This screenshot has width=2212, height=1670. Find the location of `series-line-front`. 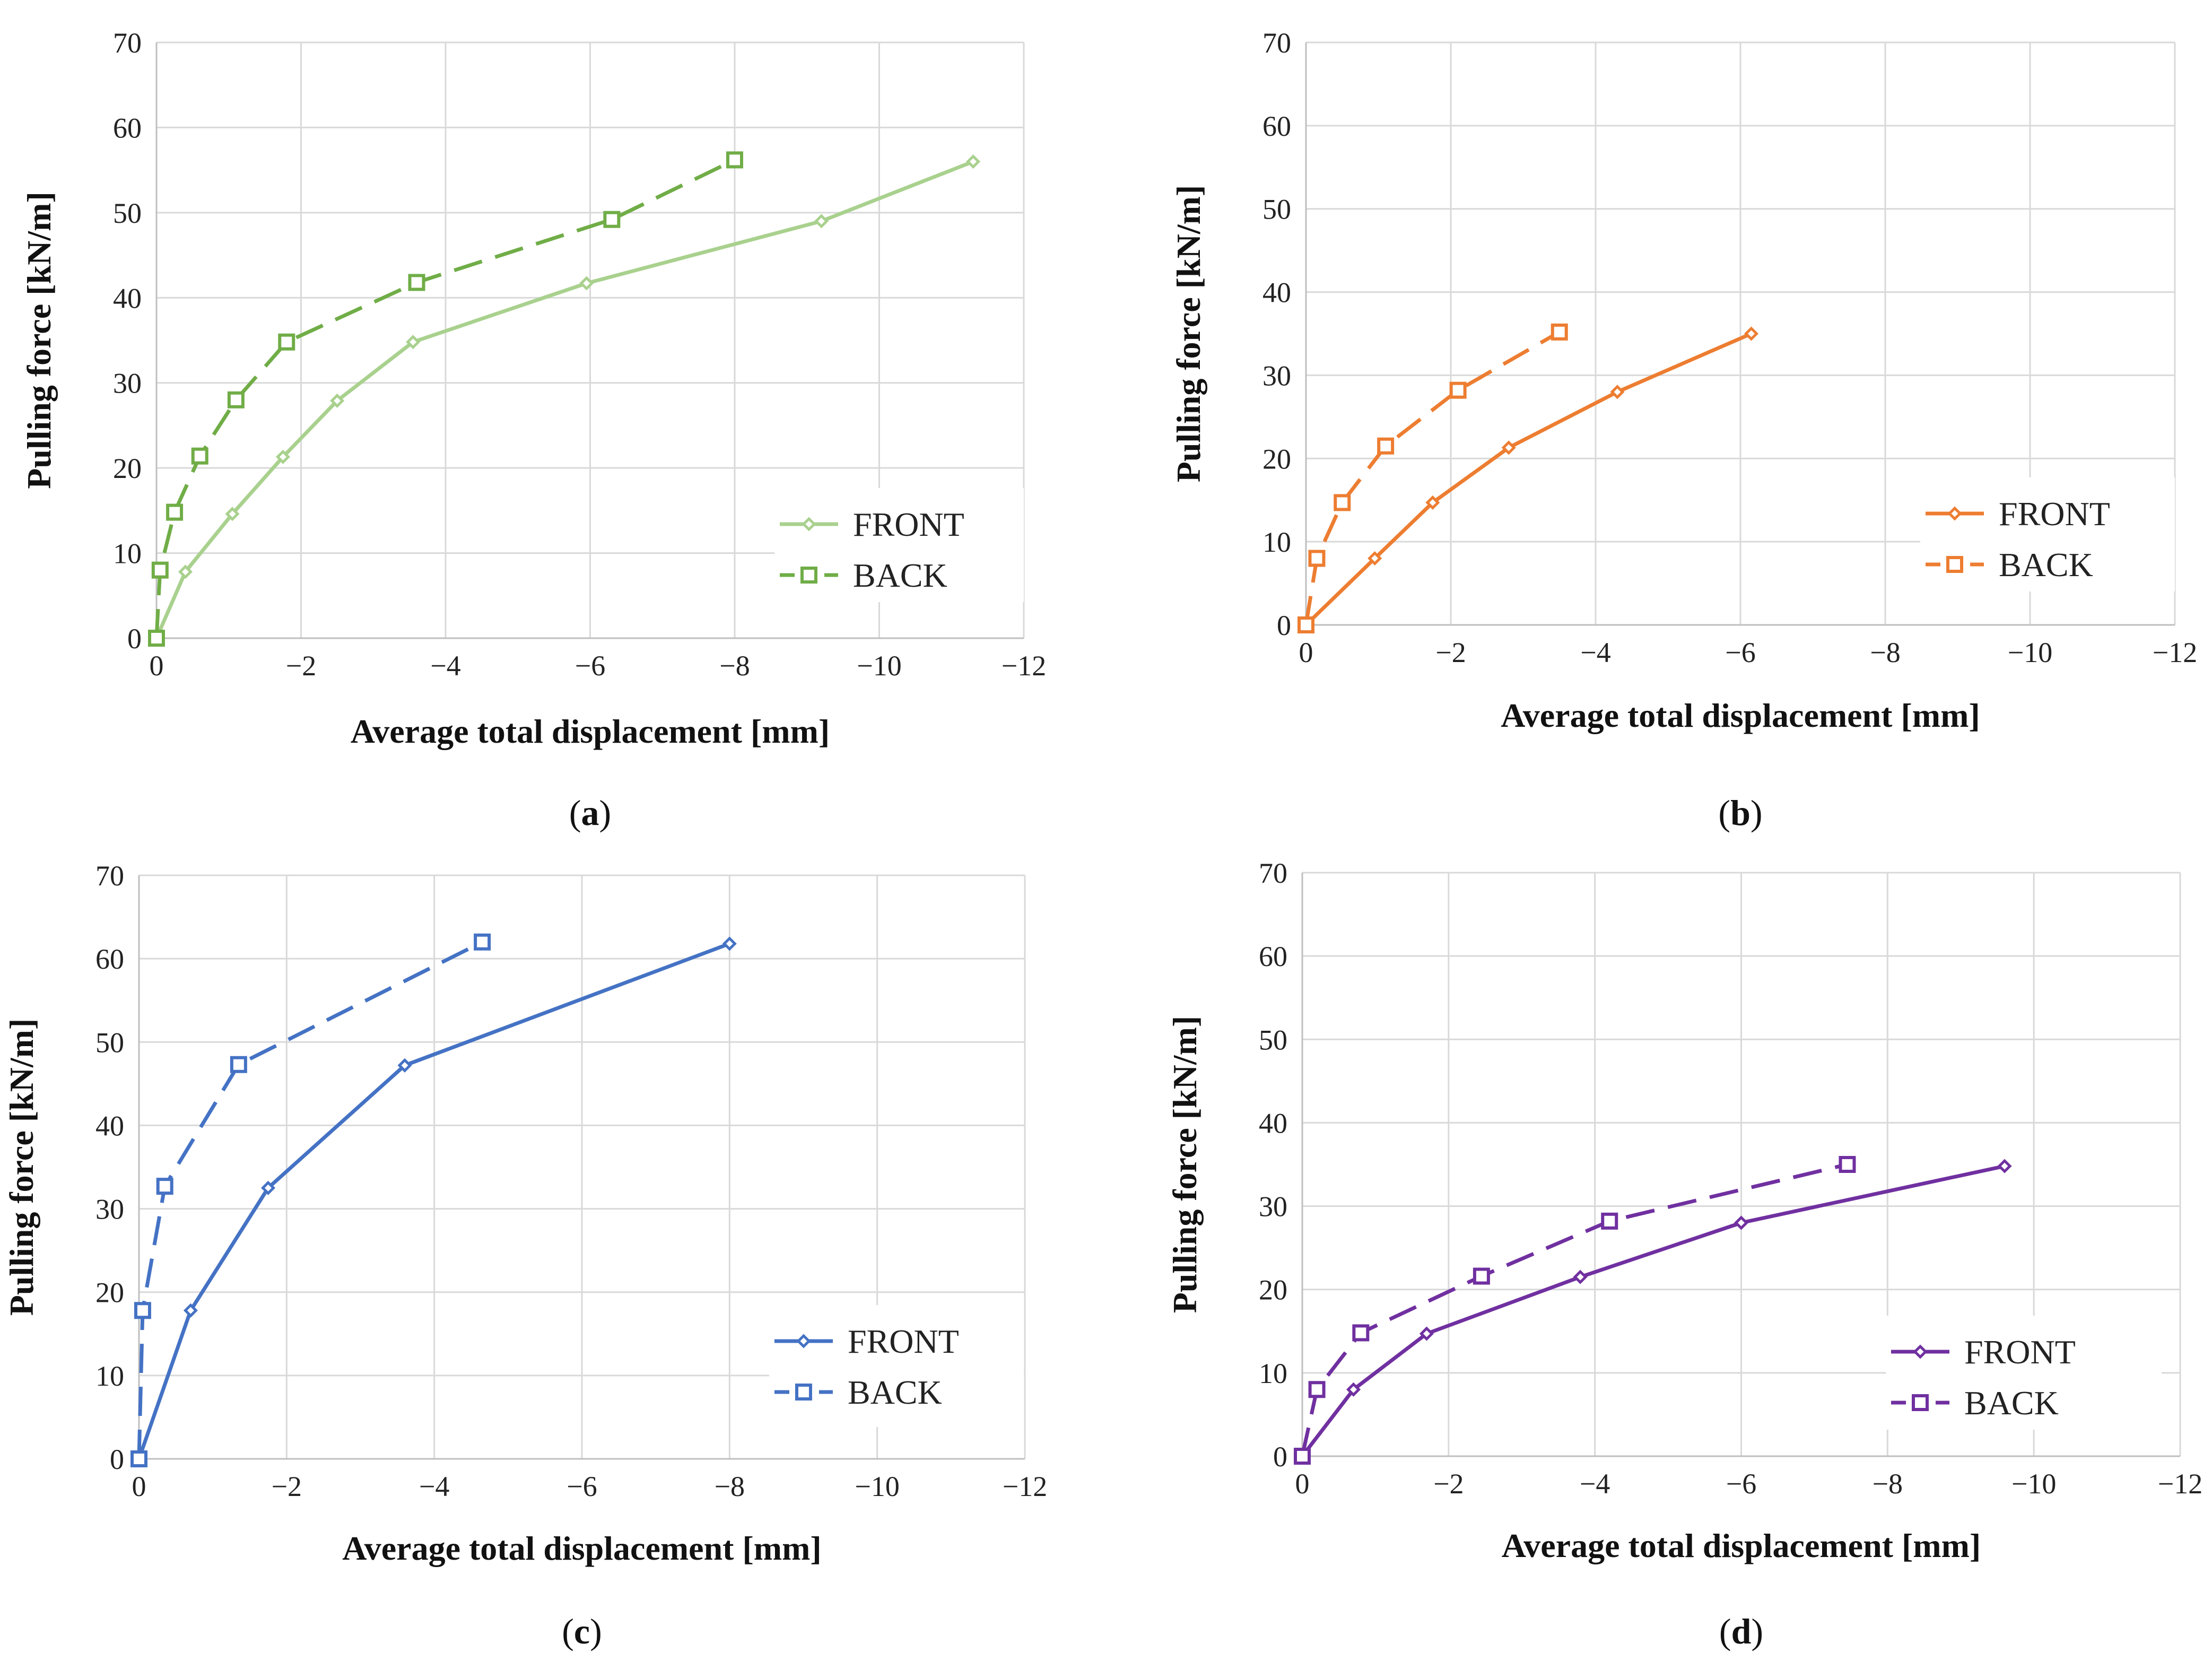

series-line-front is located at coordinates (1653, 1311).